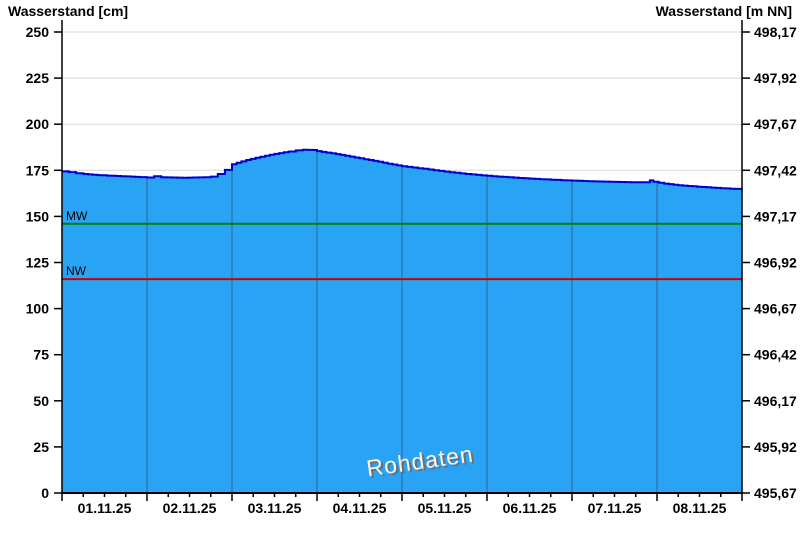 The height and width of the screenshot is (550, 800). Describe the element at coordinates (402, 169) in the screenshot. I see `water-level-curve` at that location.